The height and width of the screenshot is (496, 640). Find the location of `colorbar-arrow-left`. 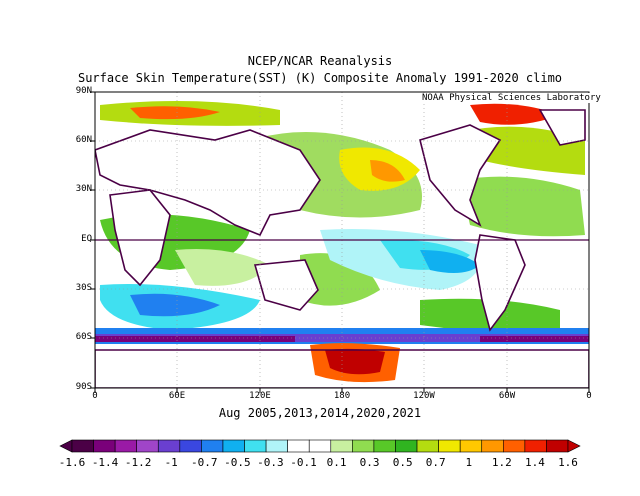

colorbar-arrow-left is located at coordinates (66, 446).